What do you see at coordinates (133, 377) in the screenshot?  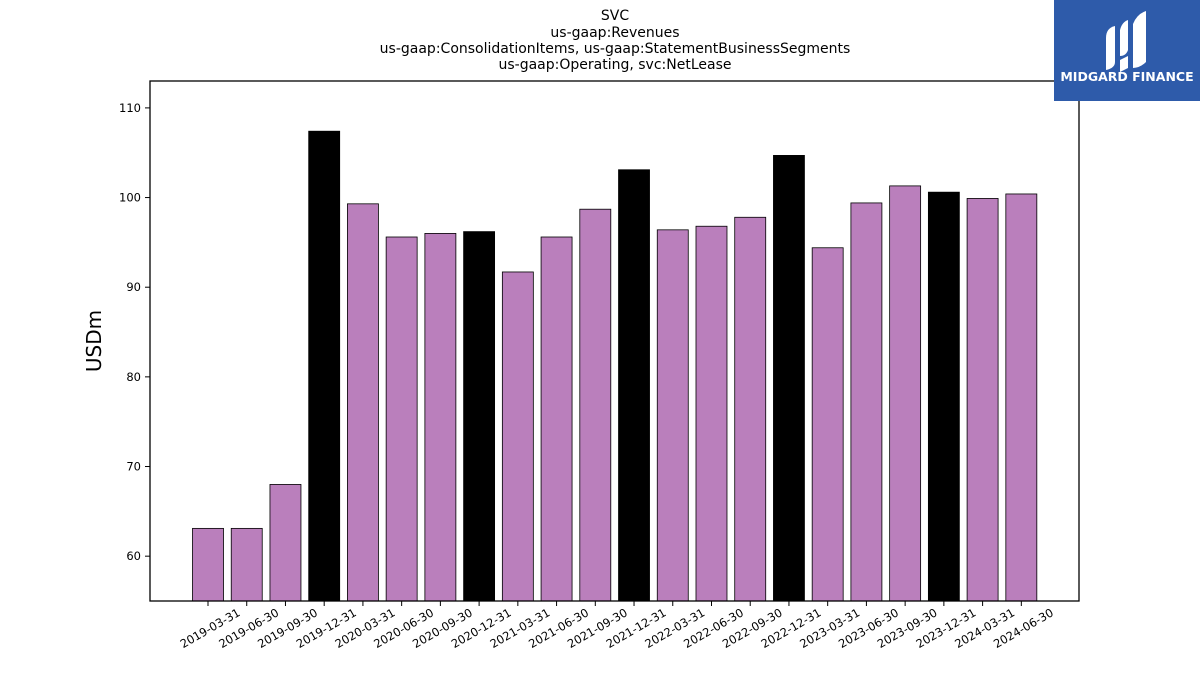 I see `y-tick-label: 80` at bounding box center [133, 377].